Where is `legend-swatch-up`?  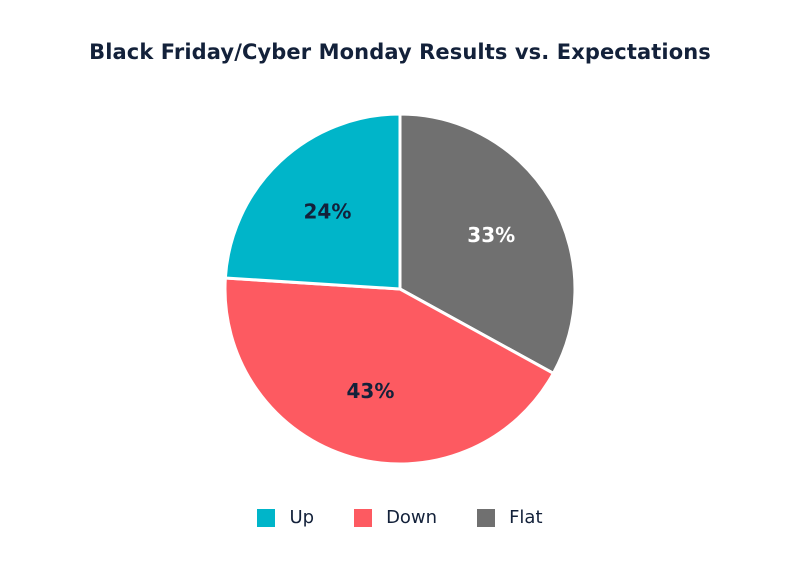 legend-swatch-up is located at coordinates (266, 517).